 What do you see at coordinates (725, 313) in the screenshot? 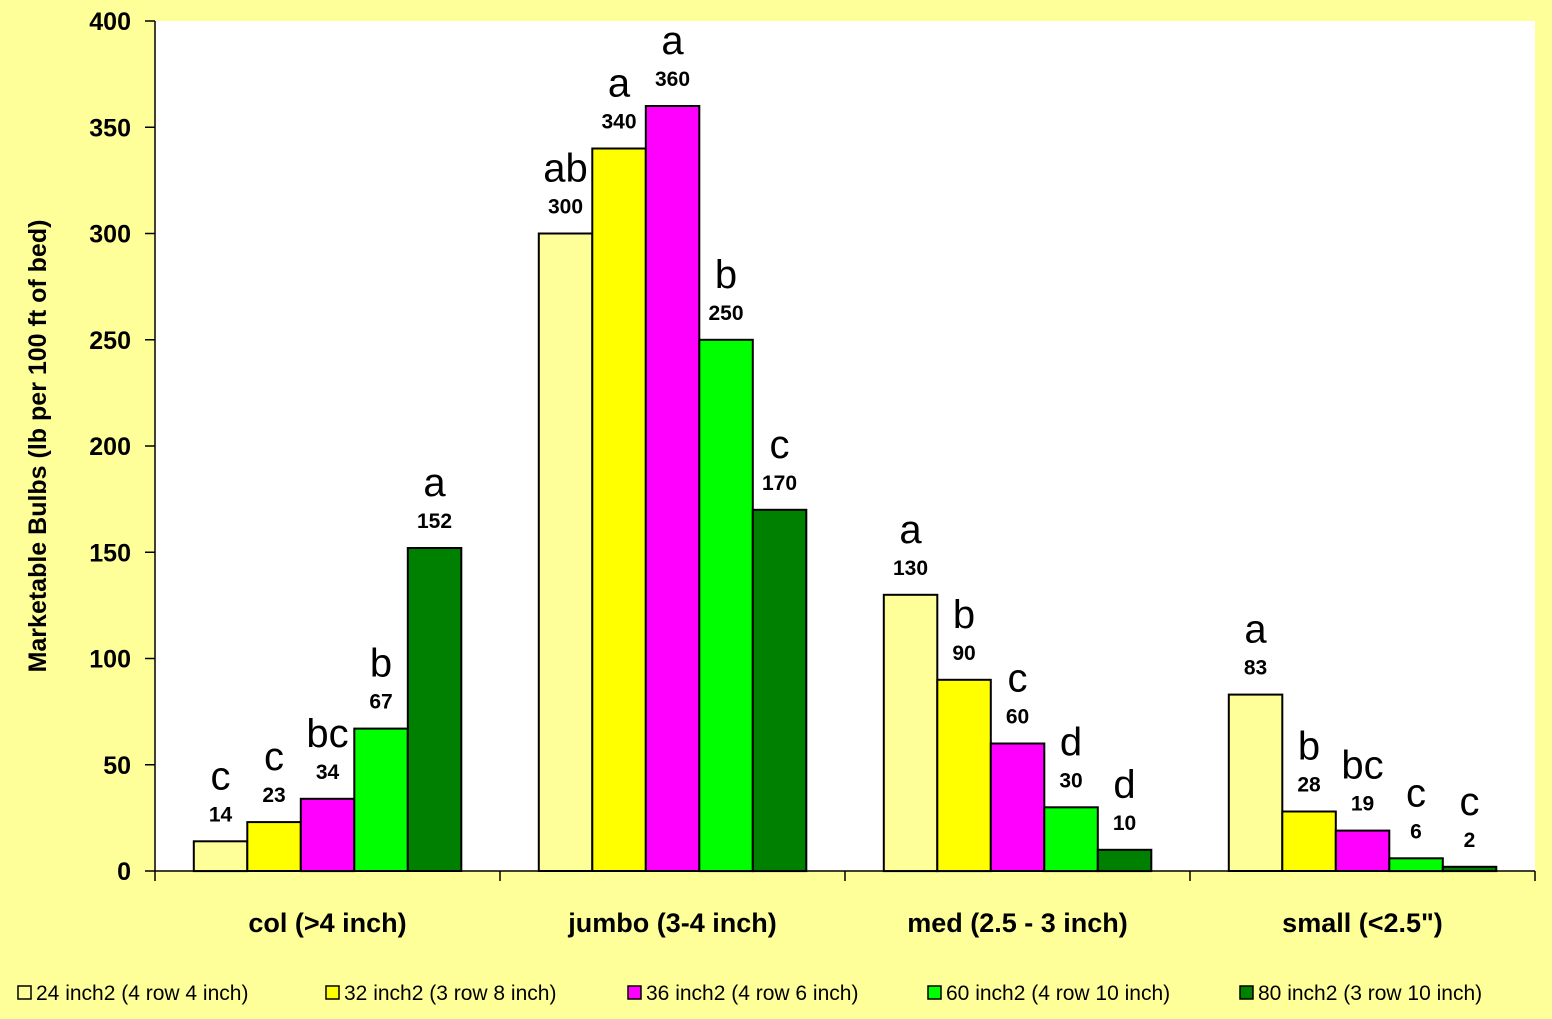
I see `data-label: 250` at bounding box center [725, 313].